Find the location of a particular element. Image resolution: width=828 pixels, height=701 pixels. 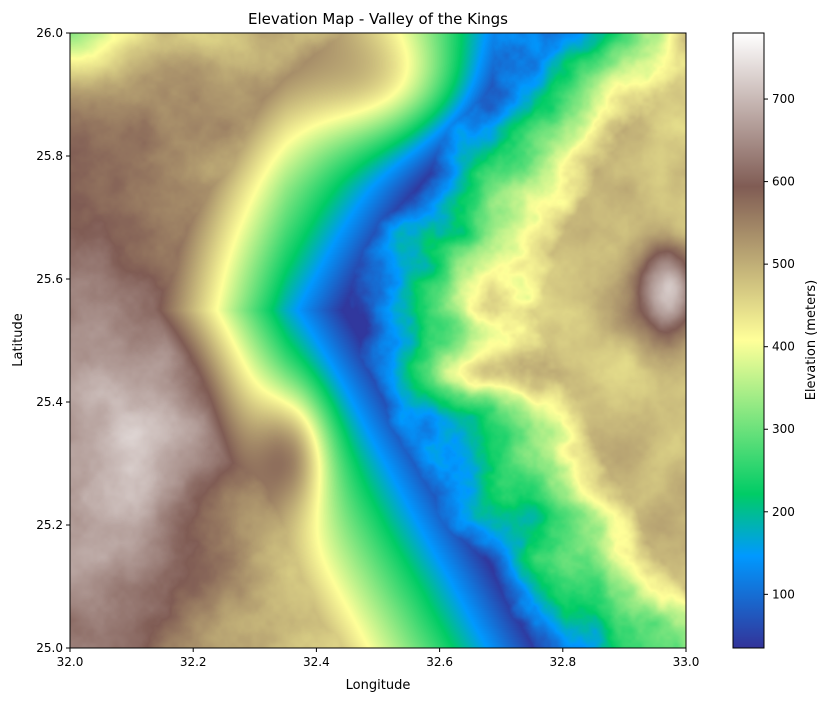

x-tick-label: 32.2 is located at coordinates (193, 662).